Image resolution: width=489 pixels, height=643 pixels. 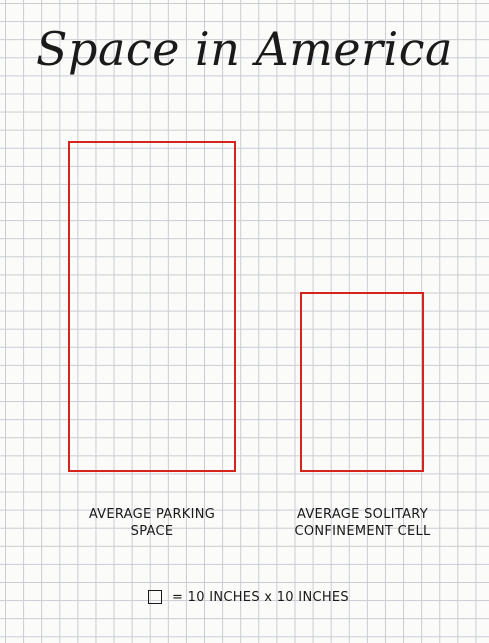 I want to click on grid-square-icon, so click(x=155, y=597).